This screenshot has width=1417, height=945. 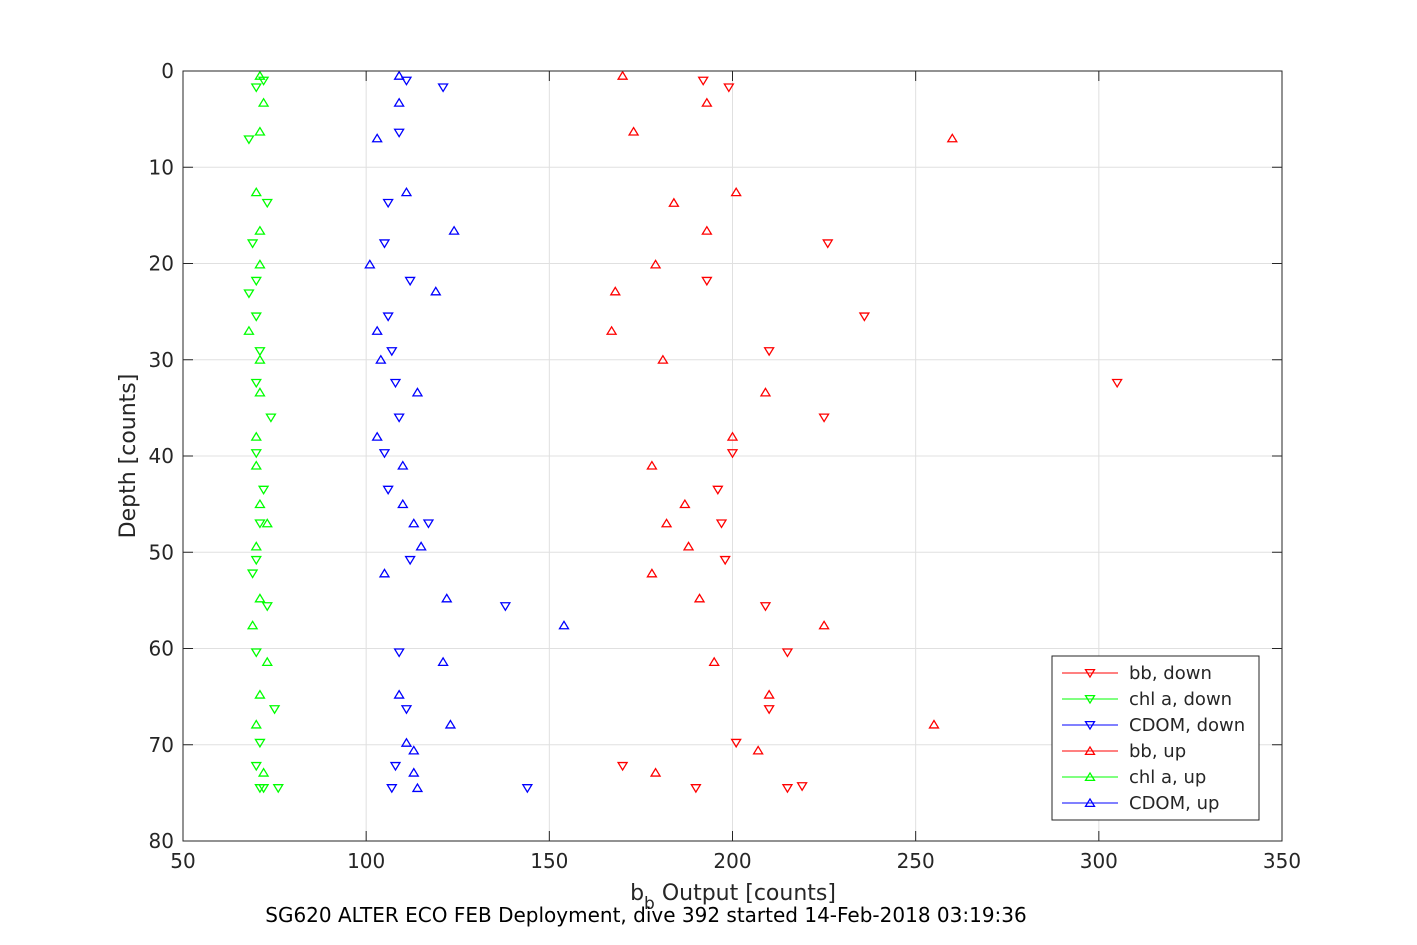 I want to click on y-tick-label: 0, so click(x=167, y=71).